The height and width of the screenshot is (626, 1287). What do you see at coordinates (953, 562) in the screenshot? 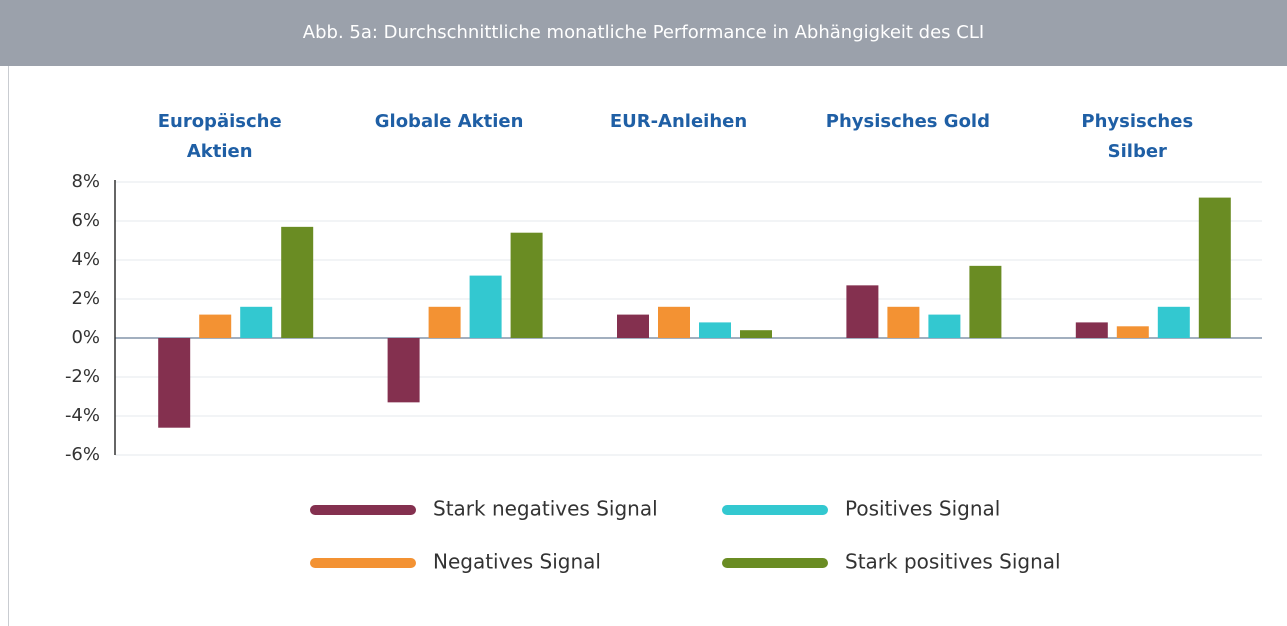
I see `legend-label: Stark positives Signal` at bounding box center [953, 562].